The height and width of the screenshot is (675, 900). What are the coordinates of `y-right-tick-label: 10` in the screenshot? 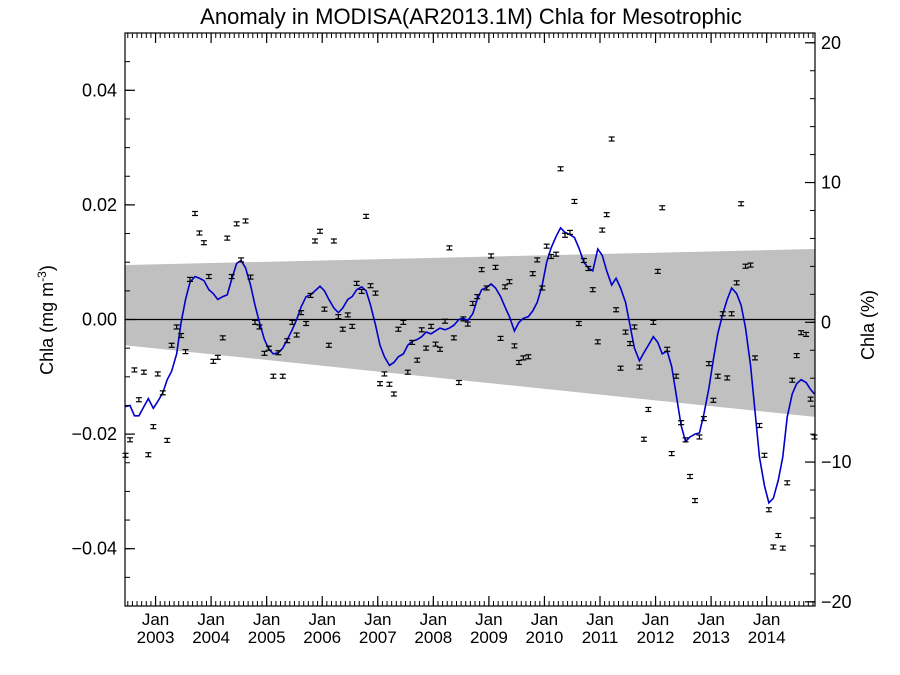 It's located at (831, 183).